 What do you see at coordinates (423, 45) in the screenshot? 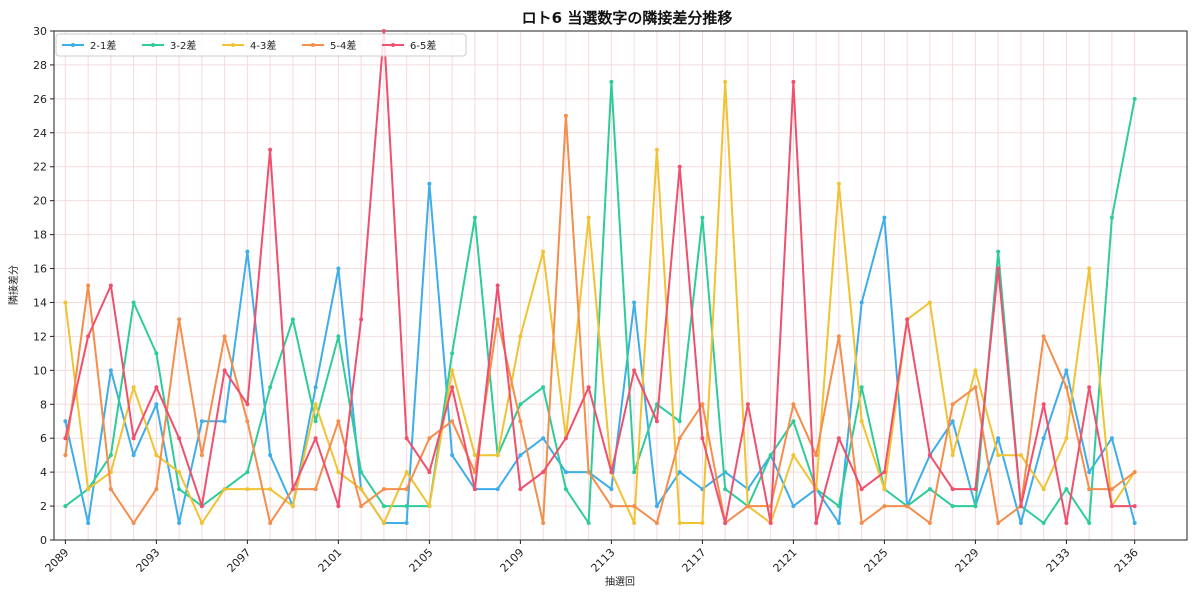
I see `legend-label: 6-5差` at bounding box center [423, 45].